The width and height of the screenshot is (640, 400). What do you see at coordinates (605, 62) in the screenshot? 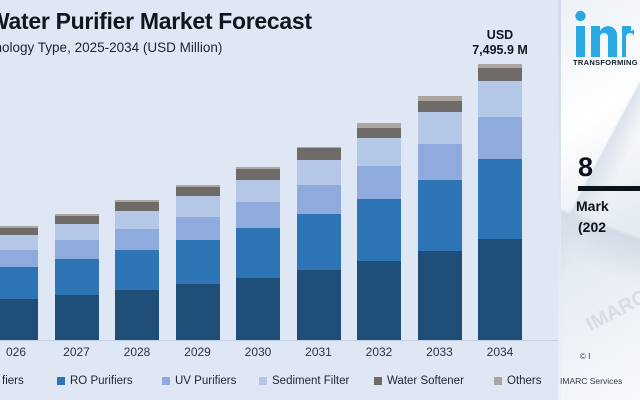
I see `logo-tagline: TRANSFORMING` at bounding box center [605, 62].